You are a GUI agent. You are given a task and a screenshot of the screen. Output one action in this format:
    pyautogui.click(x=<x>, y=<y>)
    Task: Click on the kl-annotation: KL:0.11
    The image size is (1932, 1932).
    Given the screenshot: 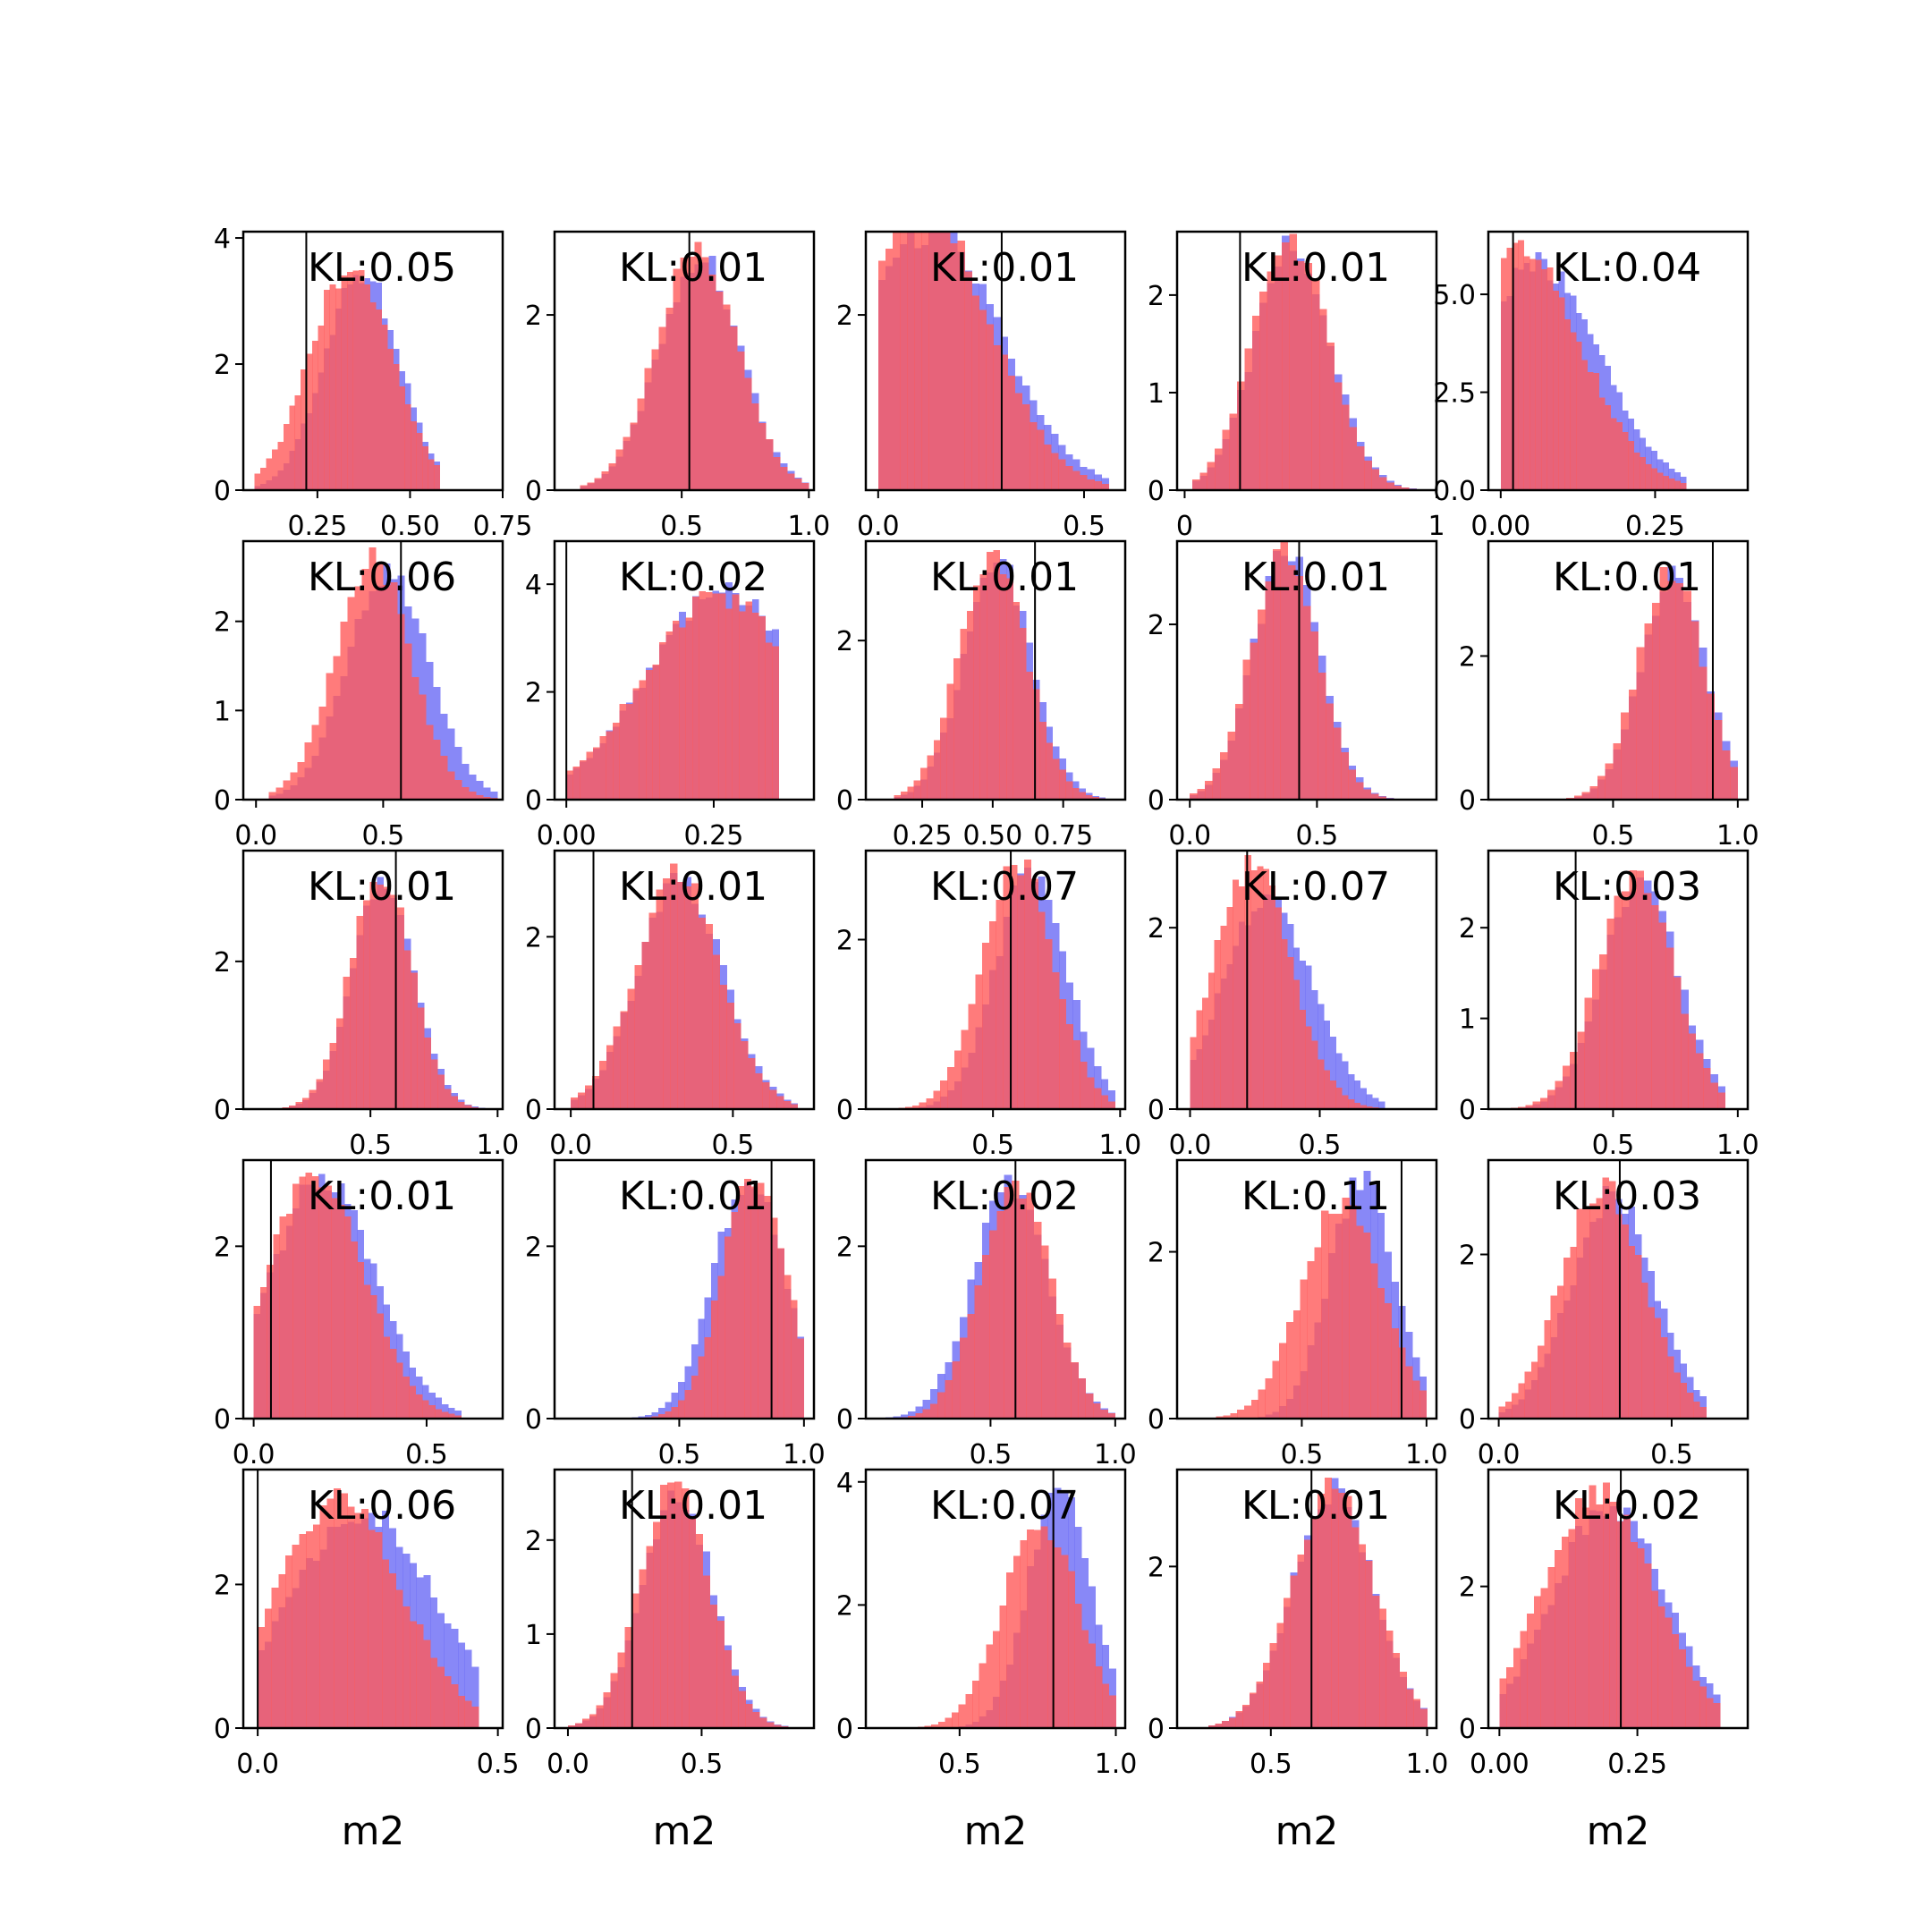 What is the action you would take?
    pyautogui.click(x=1315, y=1196)
    